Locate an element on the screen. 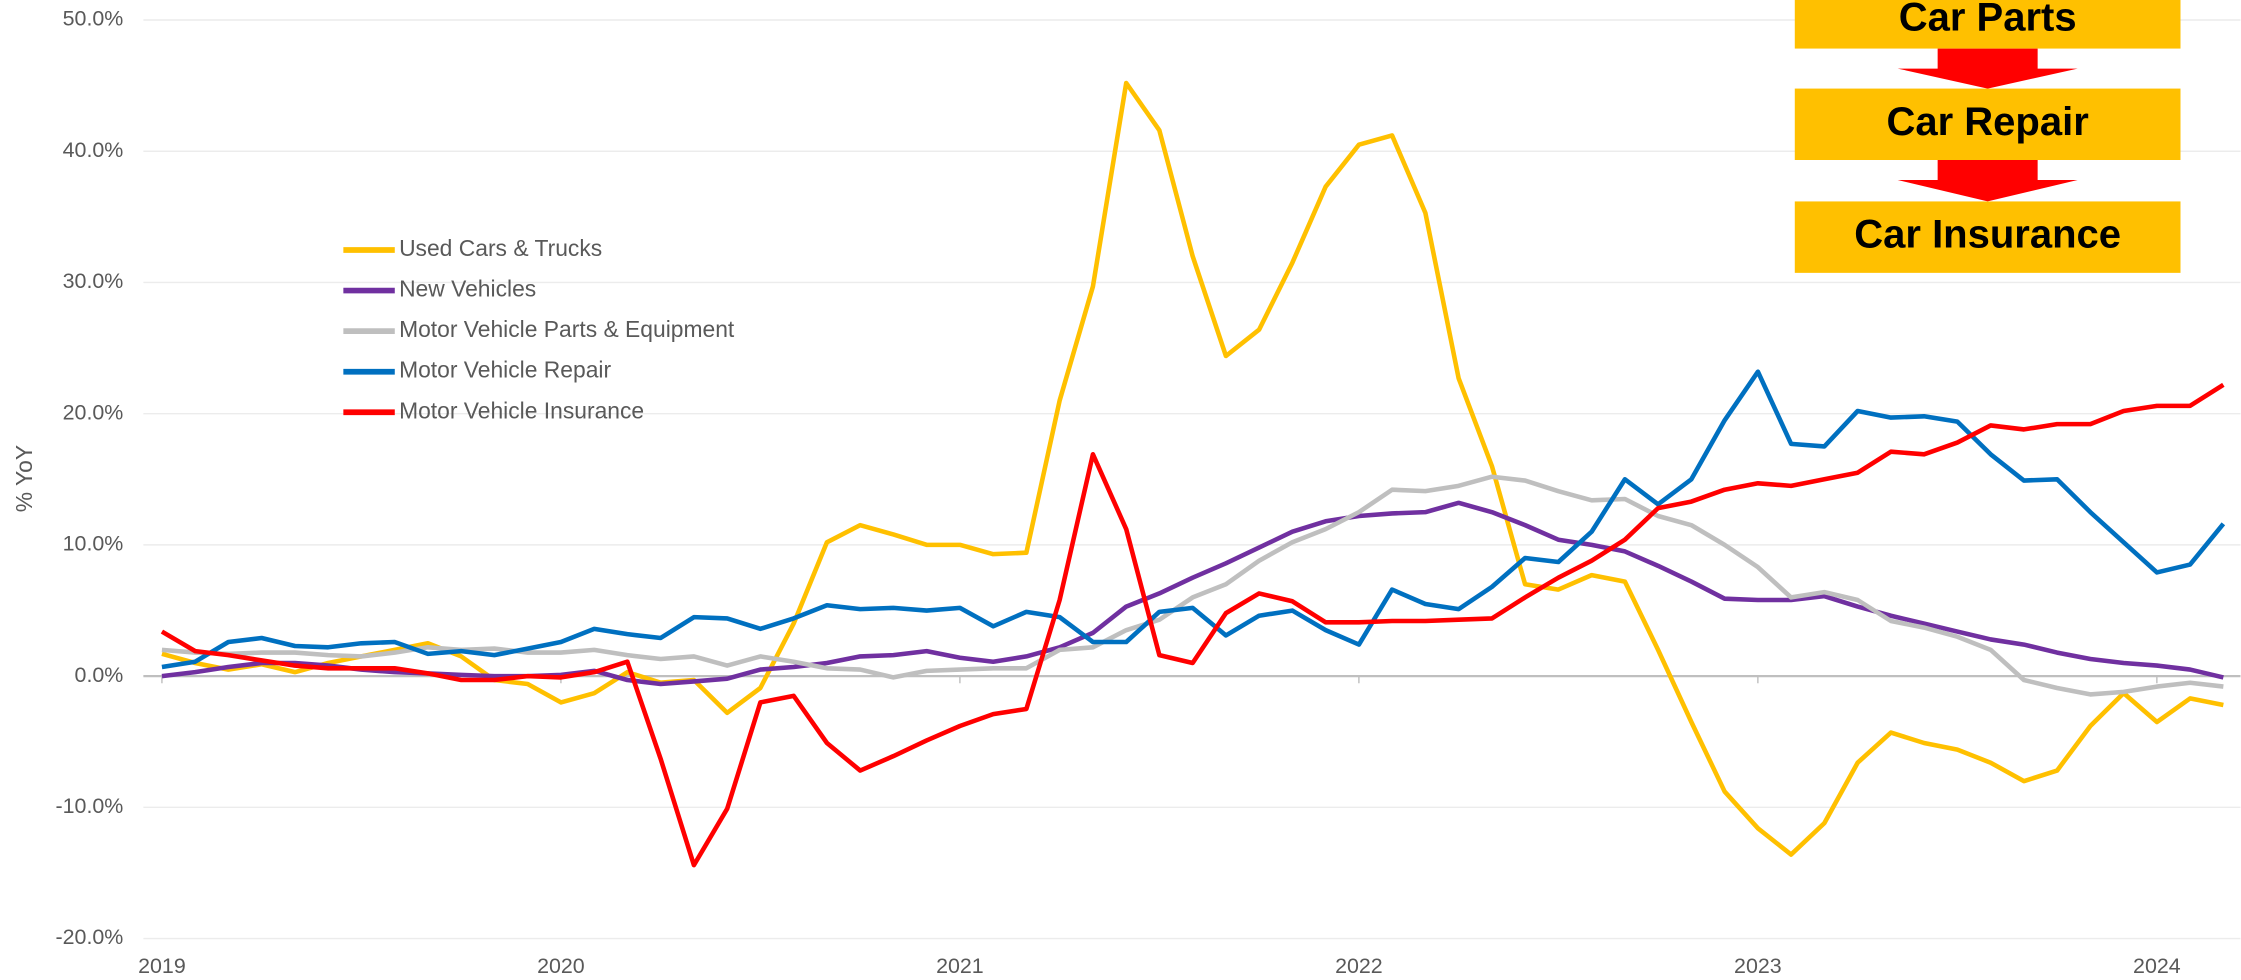 This screenshot has height=980, width=2241. y-axis-label: % YoY is located at coordinates (24, 478).